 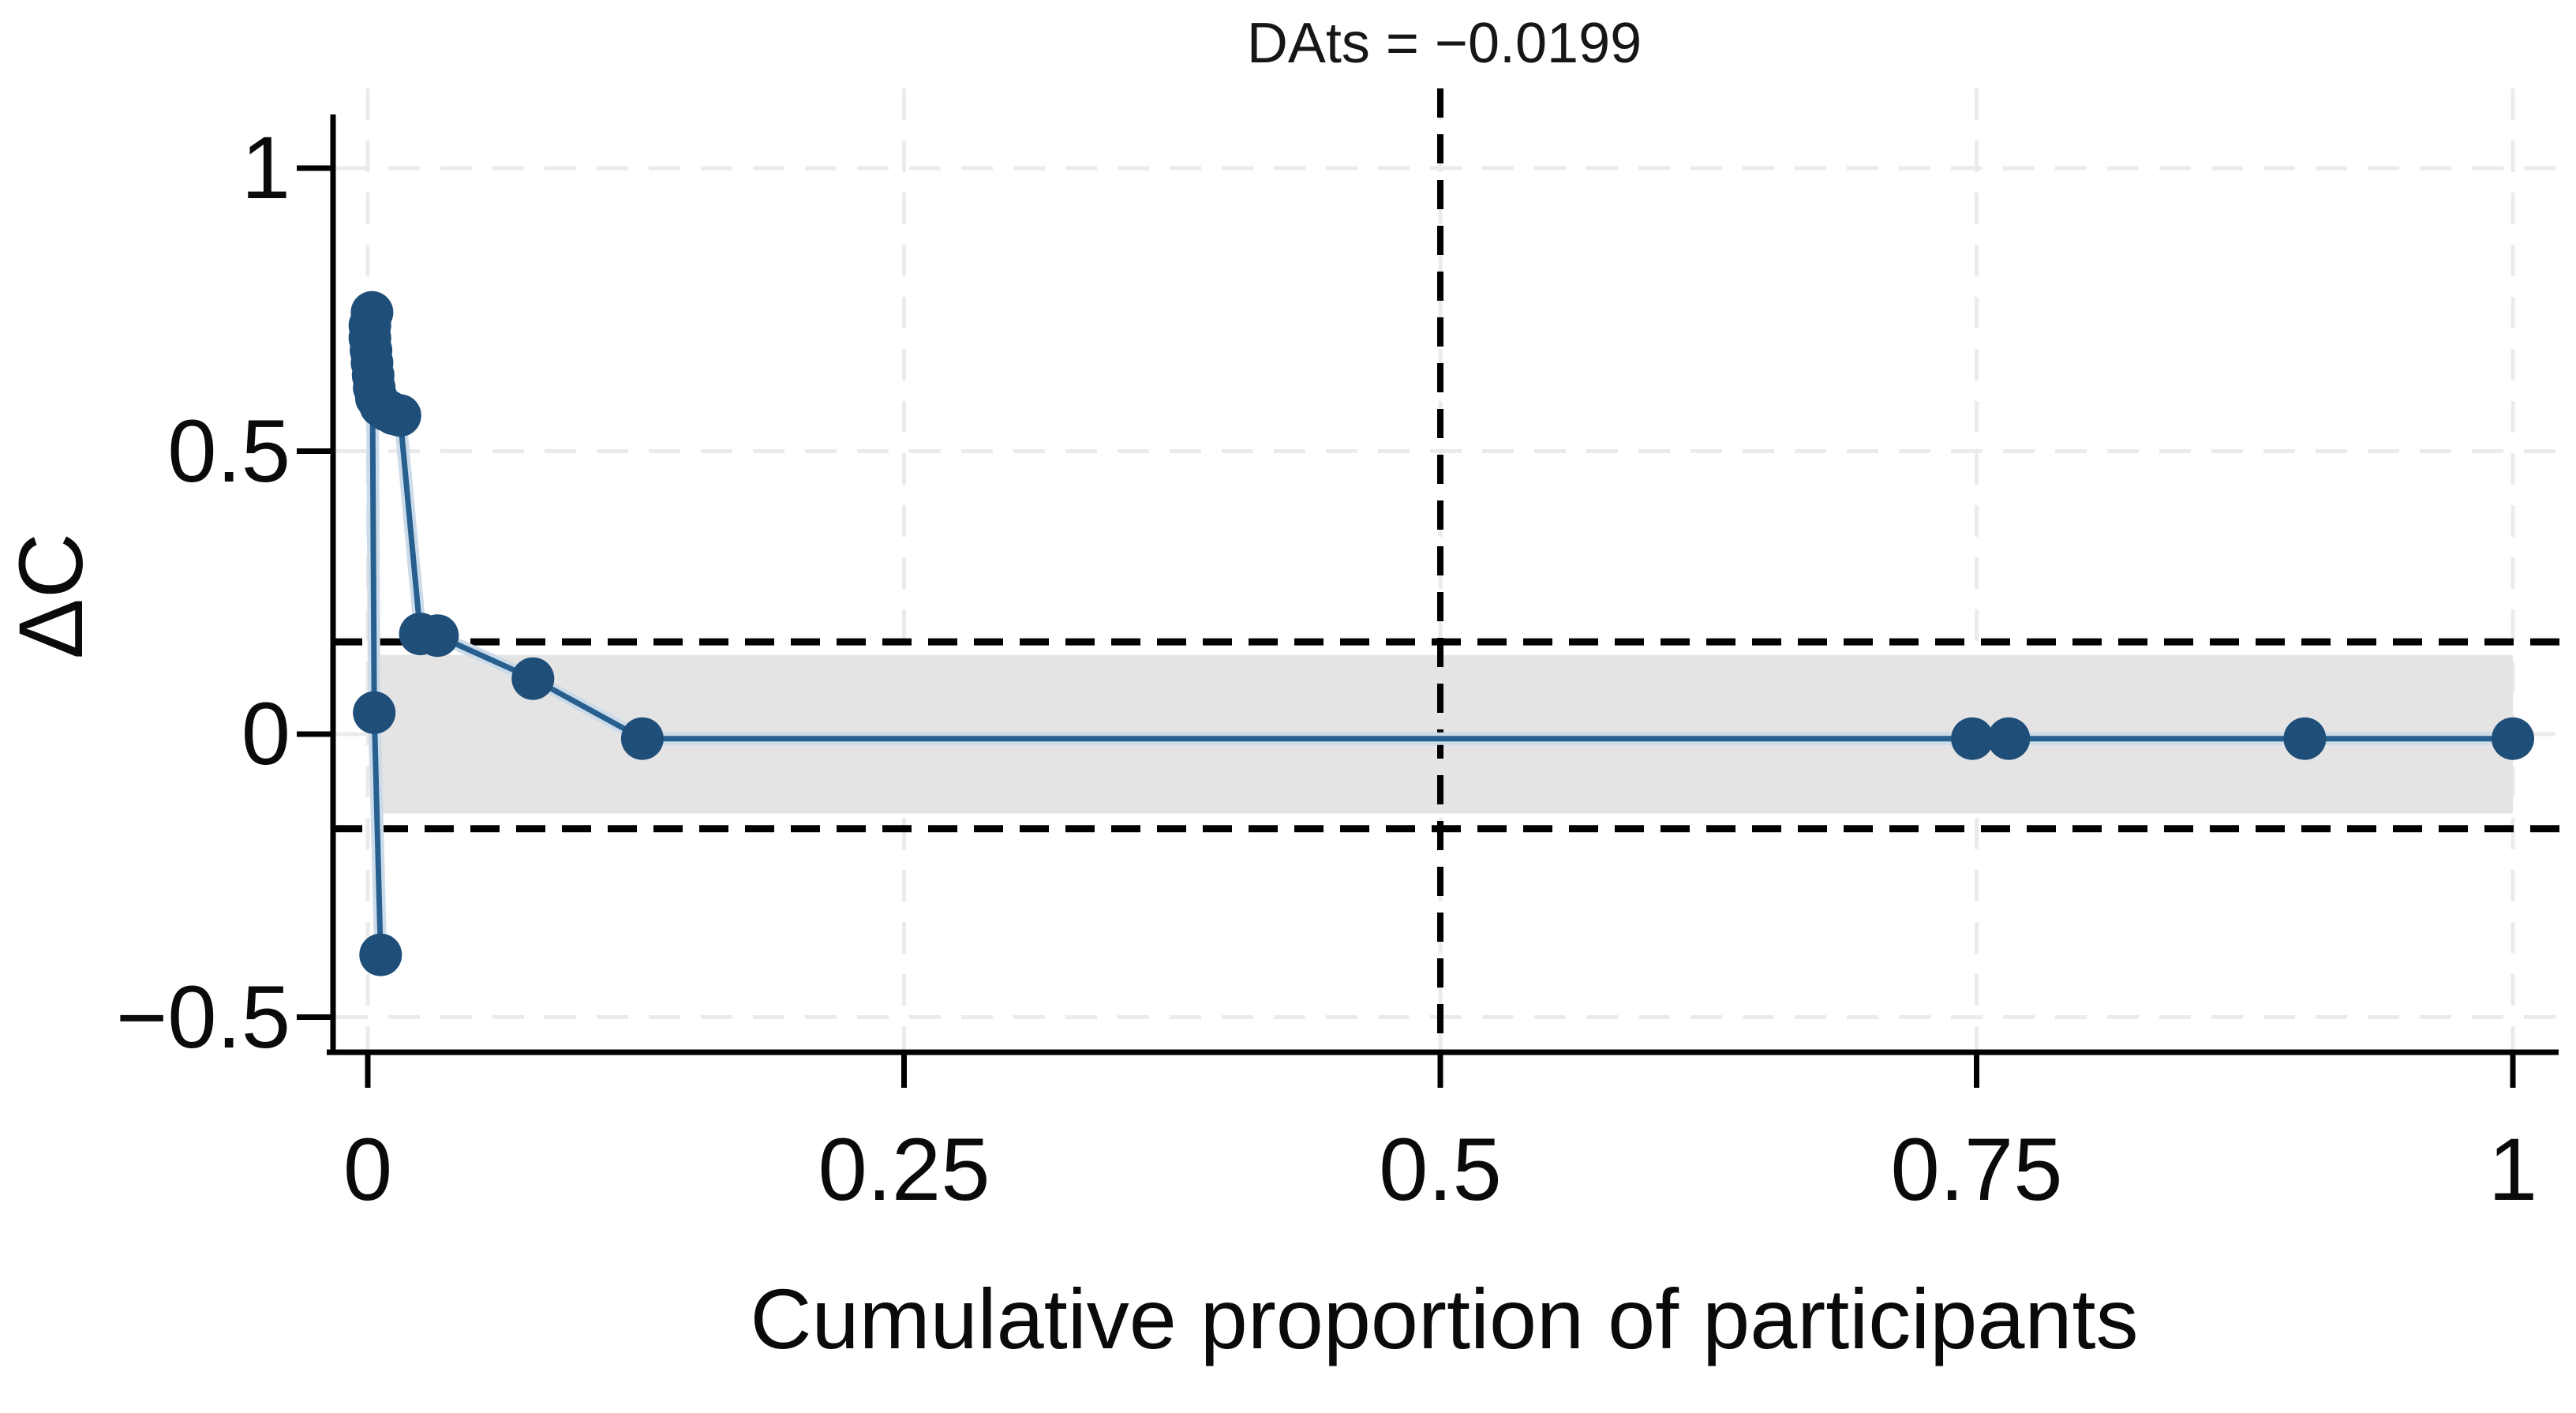 I want to click on x-tick-label: 1, so click(x=2513, y=1169).